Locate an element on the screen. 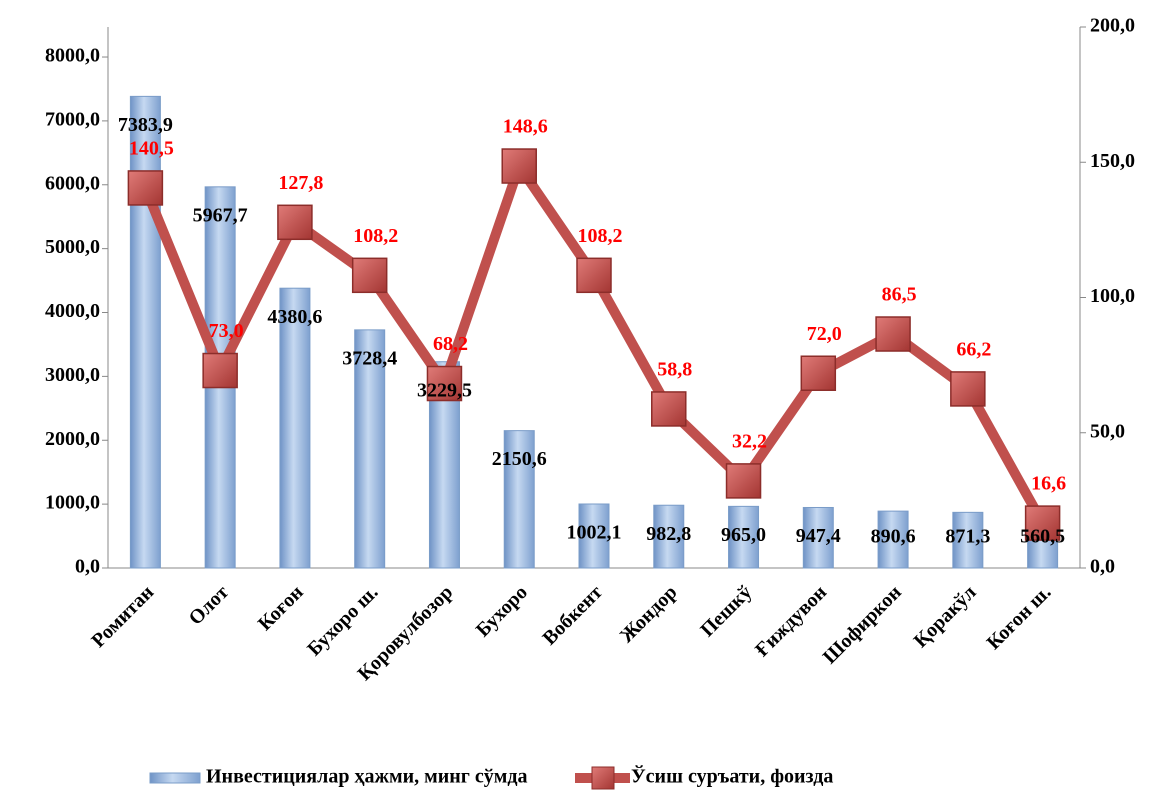 This screenshot has width=1165, height=798. x-tick-label: Ғиждувон is located at coordinates (791, 621).